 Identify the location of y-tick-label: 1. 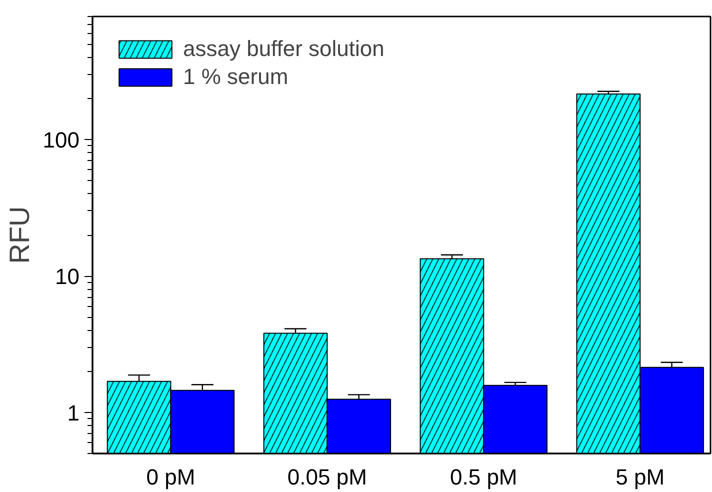
(73, 413).